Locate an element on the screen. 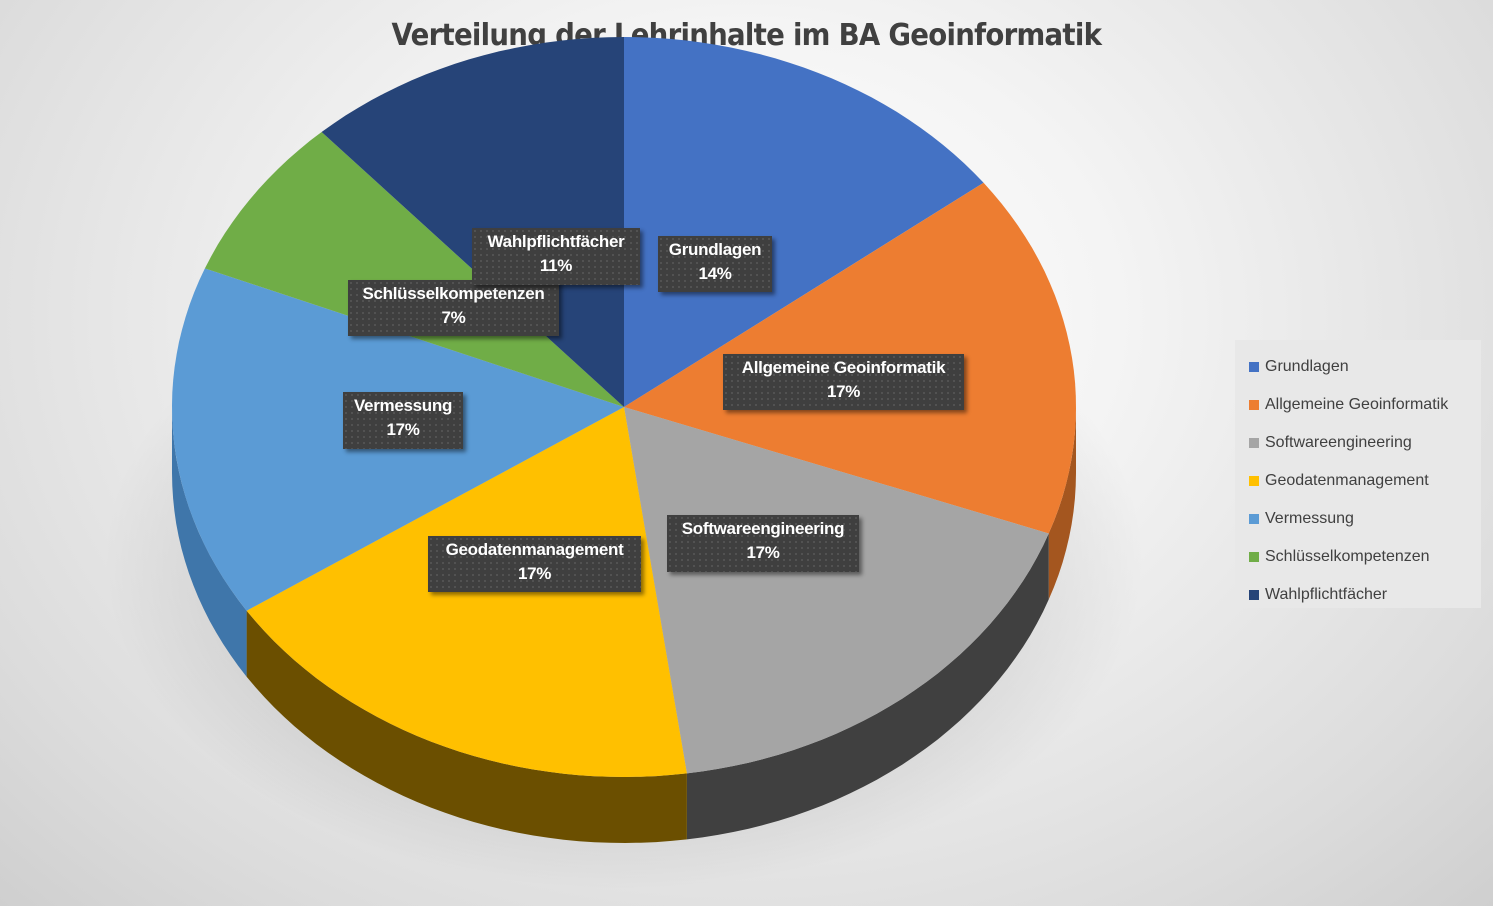 Image resolution: width=1493 pixels, height=906 pixels. data-label-category: Schlüsselkompetenzen is located at coordinates (453, 293).